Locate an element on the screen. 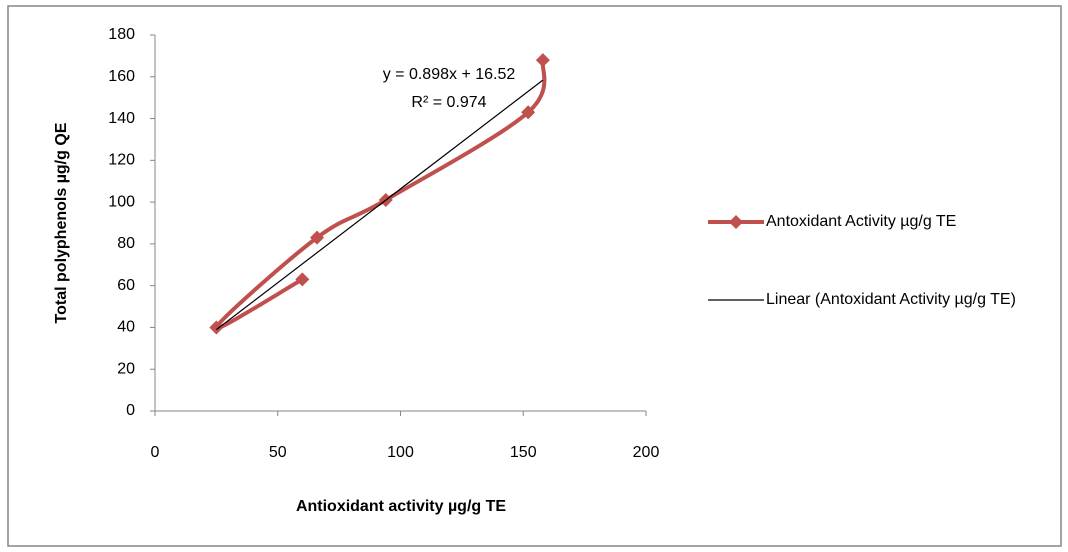  y-tick-label: 20 is located at coordinates (126, 368).